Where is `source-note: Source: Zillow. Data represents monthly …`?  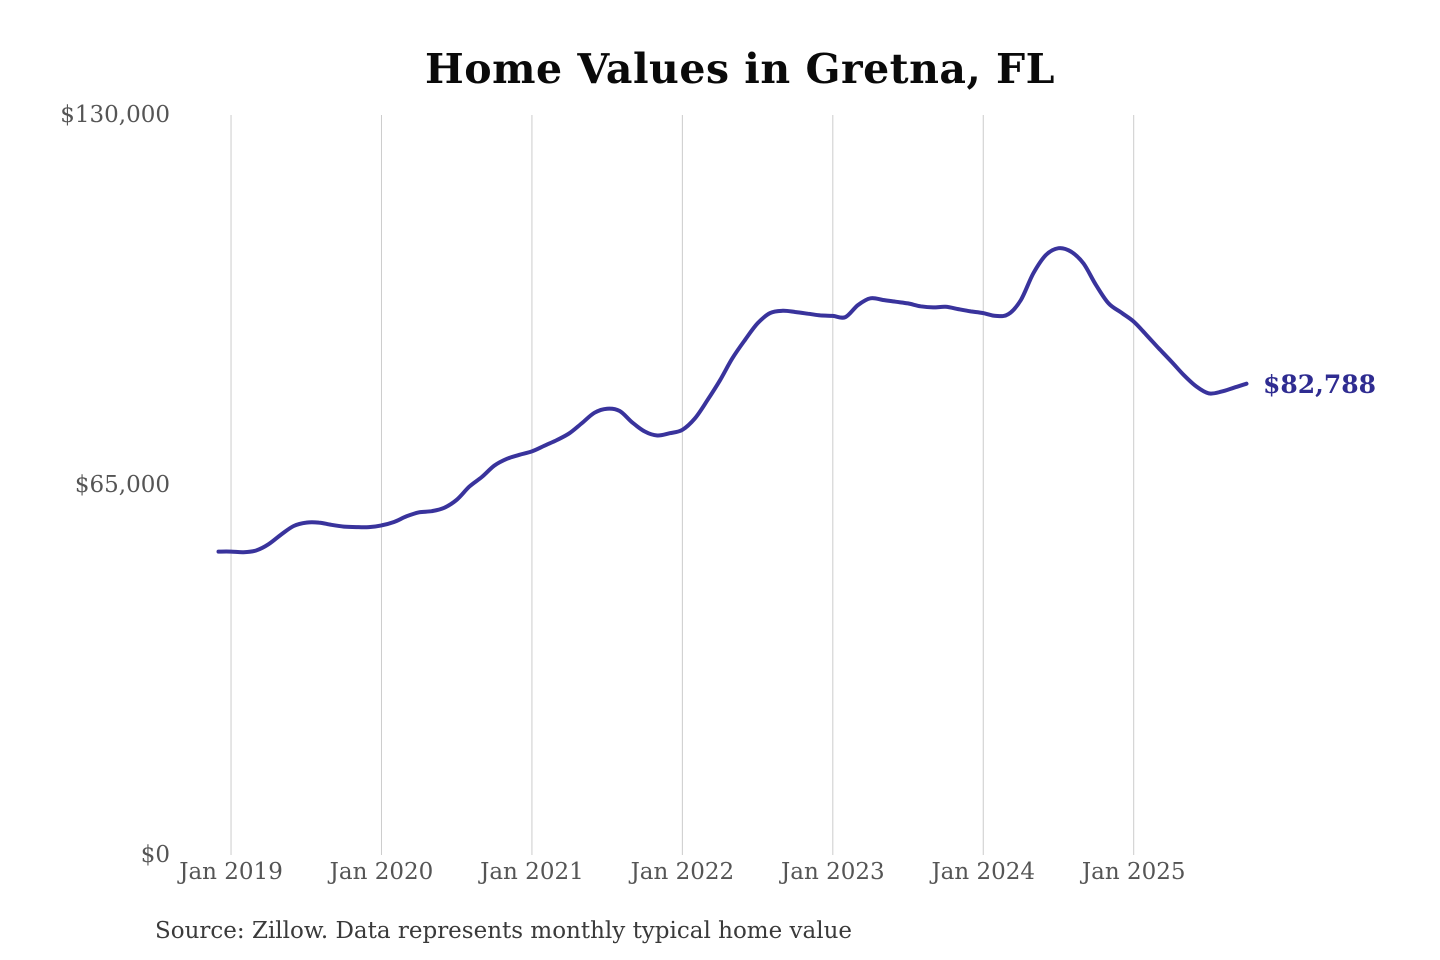
source-note: Source: Zillow. Data represents monthly … is located at coordinates (504, 931).